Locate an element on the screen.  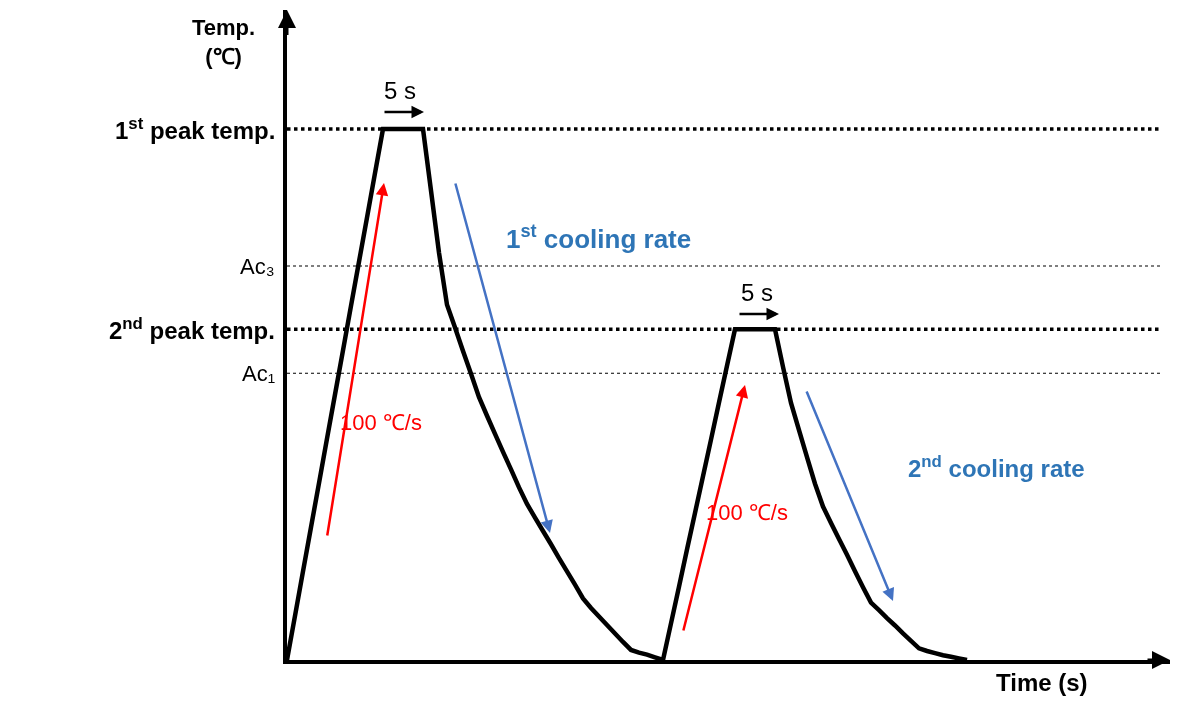
ref-line-label: 2$^{nd}$ peak temp. is located at coordinates (192, 329).